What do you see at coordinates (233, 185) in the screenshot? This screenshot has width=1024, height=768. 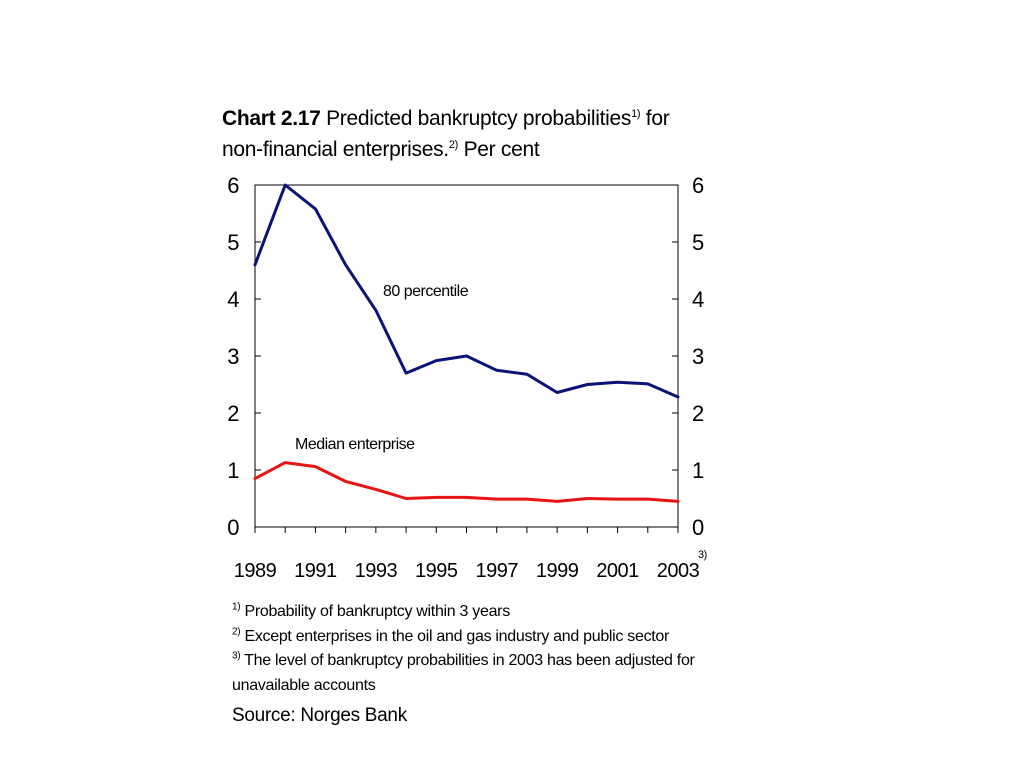 I see `y-tick-label-left: 6` at bounding box center [233, 185].